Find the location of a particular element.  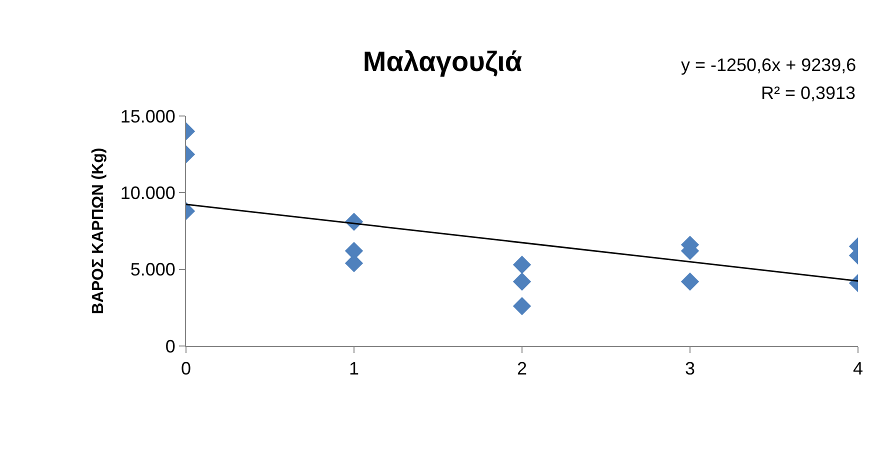

y-tick-label: 5.000 is located at coordinates (153, 270).